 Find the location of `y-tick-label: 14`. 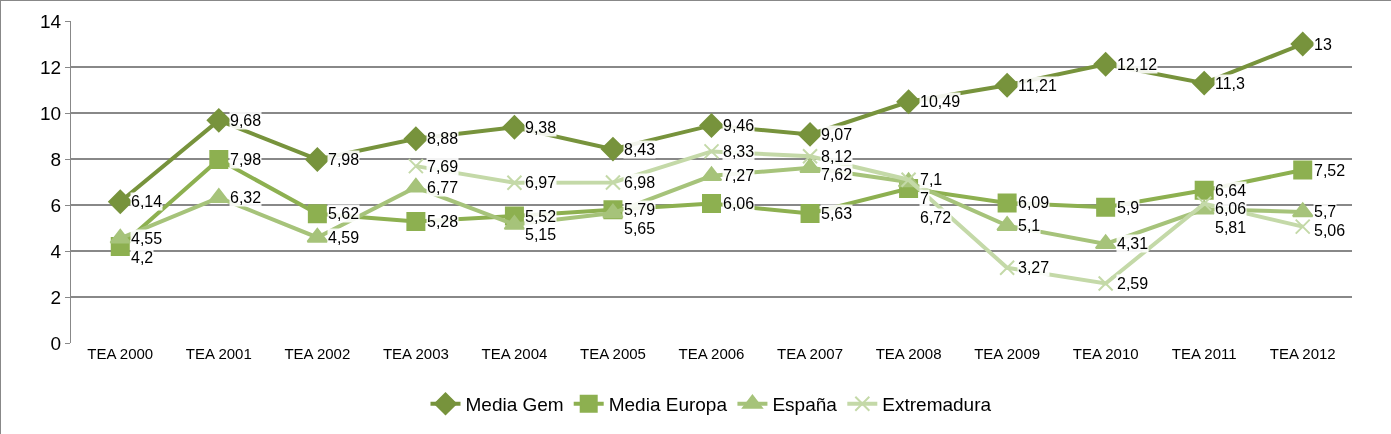

y-tick-label: 14 is located at coordinates (51, 21).